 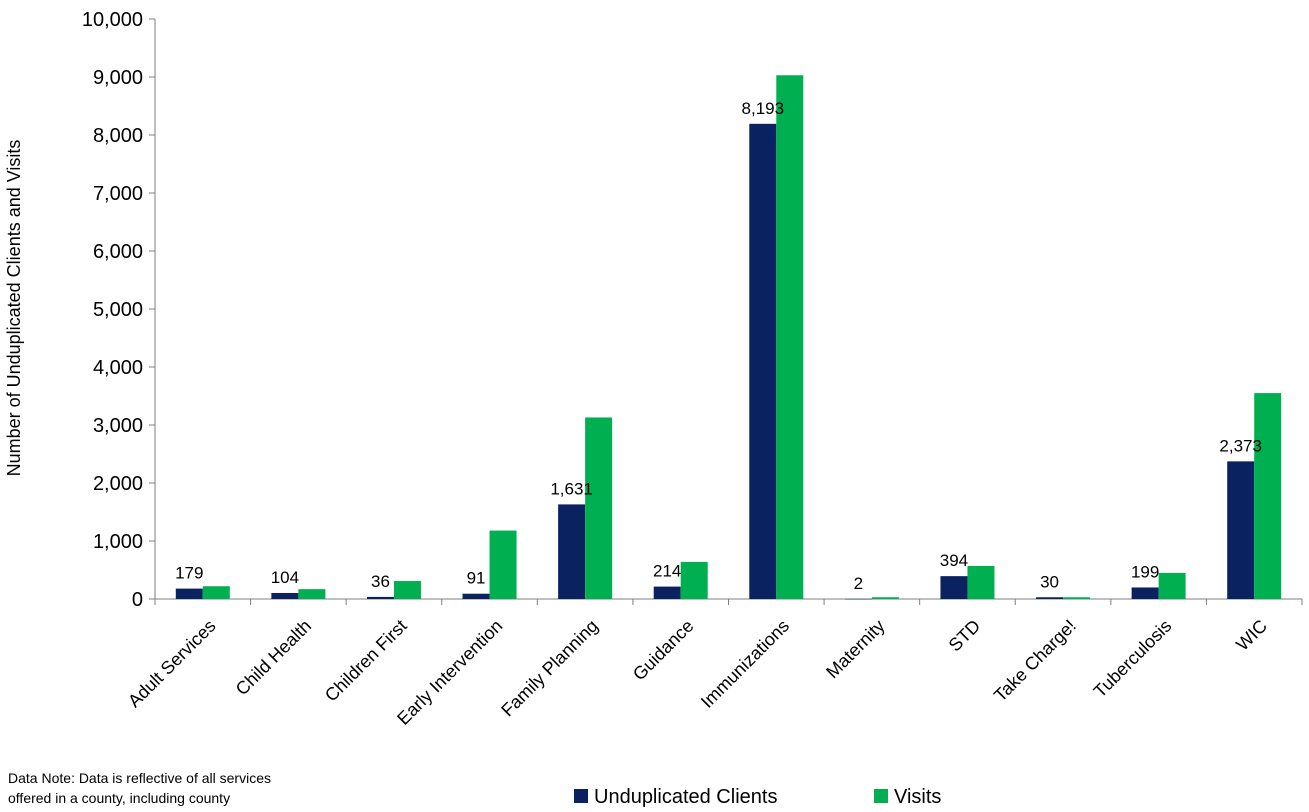 I want to click on data-label: 214, so click(x=667, y=571).